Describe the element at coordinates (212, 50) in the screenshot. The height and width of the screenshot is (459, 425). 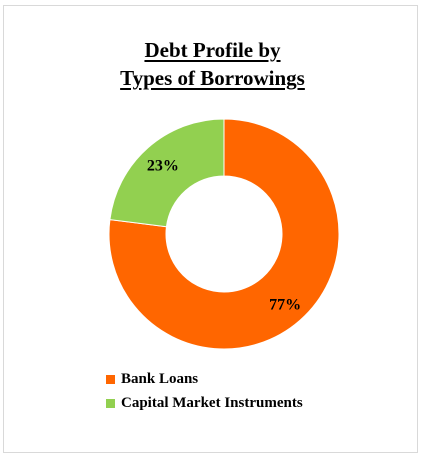
I see `chart-title-line-1: Debt Profile by` at that location.